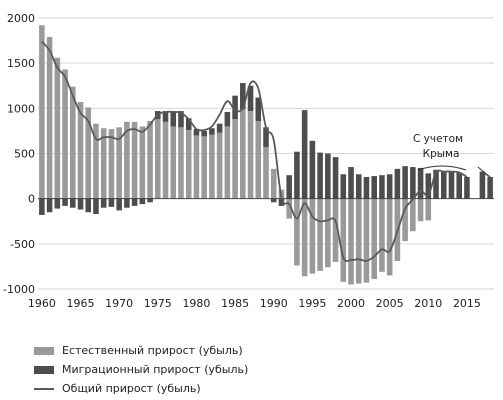 This screenshot has width=503, height=400. I want to click on annotation-group: С учетом Крыма, so click(450, 154).